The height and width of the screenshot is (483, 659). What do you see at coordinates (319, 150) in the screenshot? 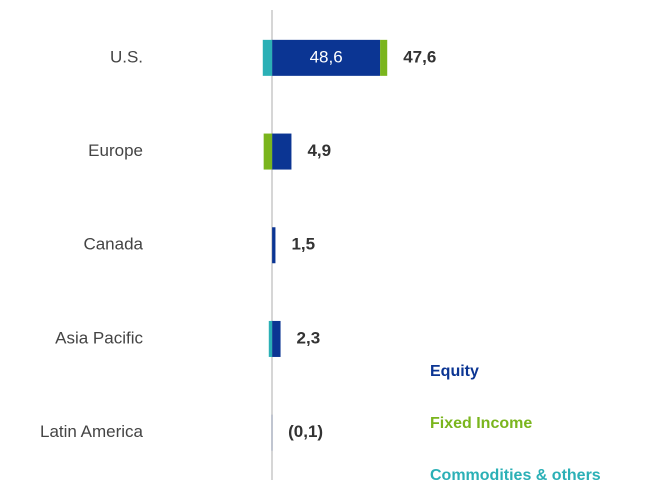
I see `total-label: 4,9` at bounding box center [319, 150].